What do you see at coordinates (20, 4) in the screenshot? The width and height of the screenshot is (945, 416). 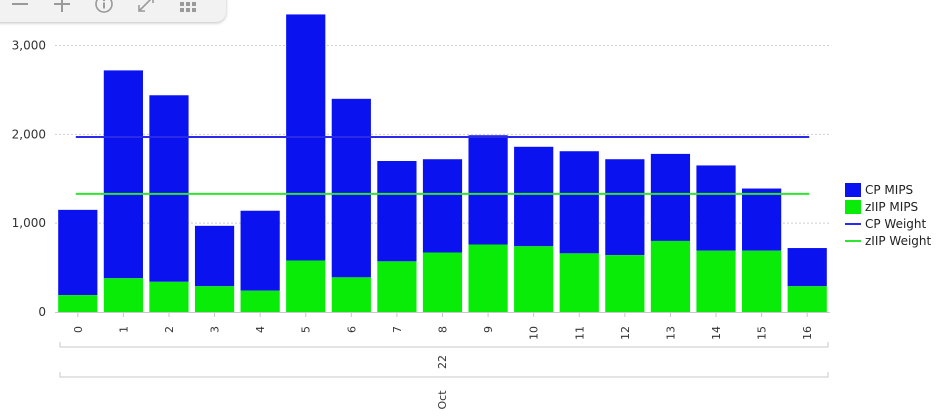 I see `zoom-out-icon` at bounding box center [20, 4].